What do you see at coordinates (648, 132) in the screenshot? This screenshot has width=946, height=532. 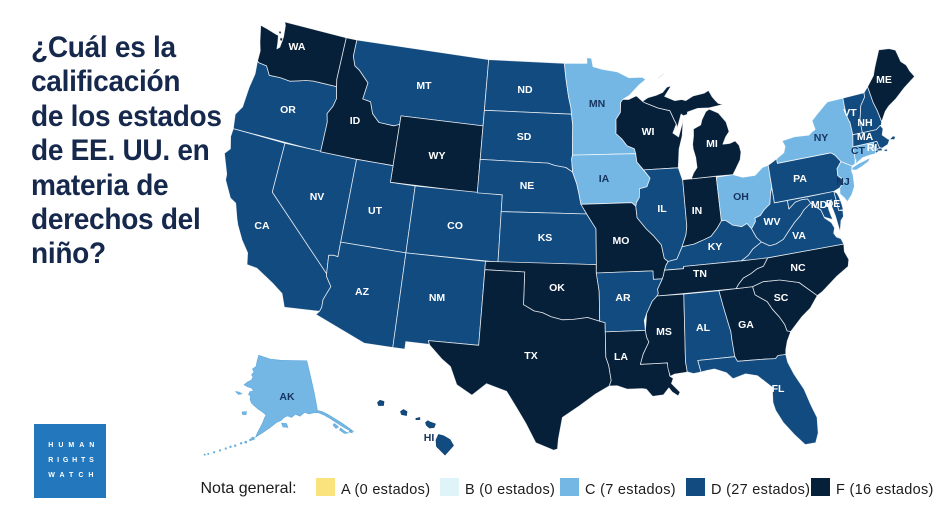 I see `svg-text: WI` at bounding box center [648, 132].